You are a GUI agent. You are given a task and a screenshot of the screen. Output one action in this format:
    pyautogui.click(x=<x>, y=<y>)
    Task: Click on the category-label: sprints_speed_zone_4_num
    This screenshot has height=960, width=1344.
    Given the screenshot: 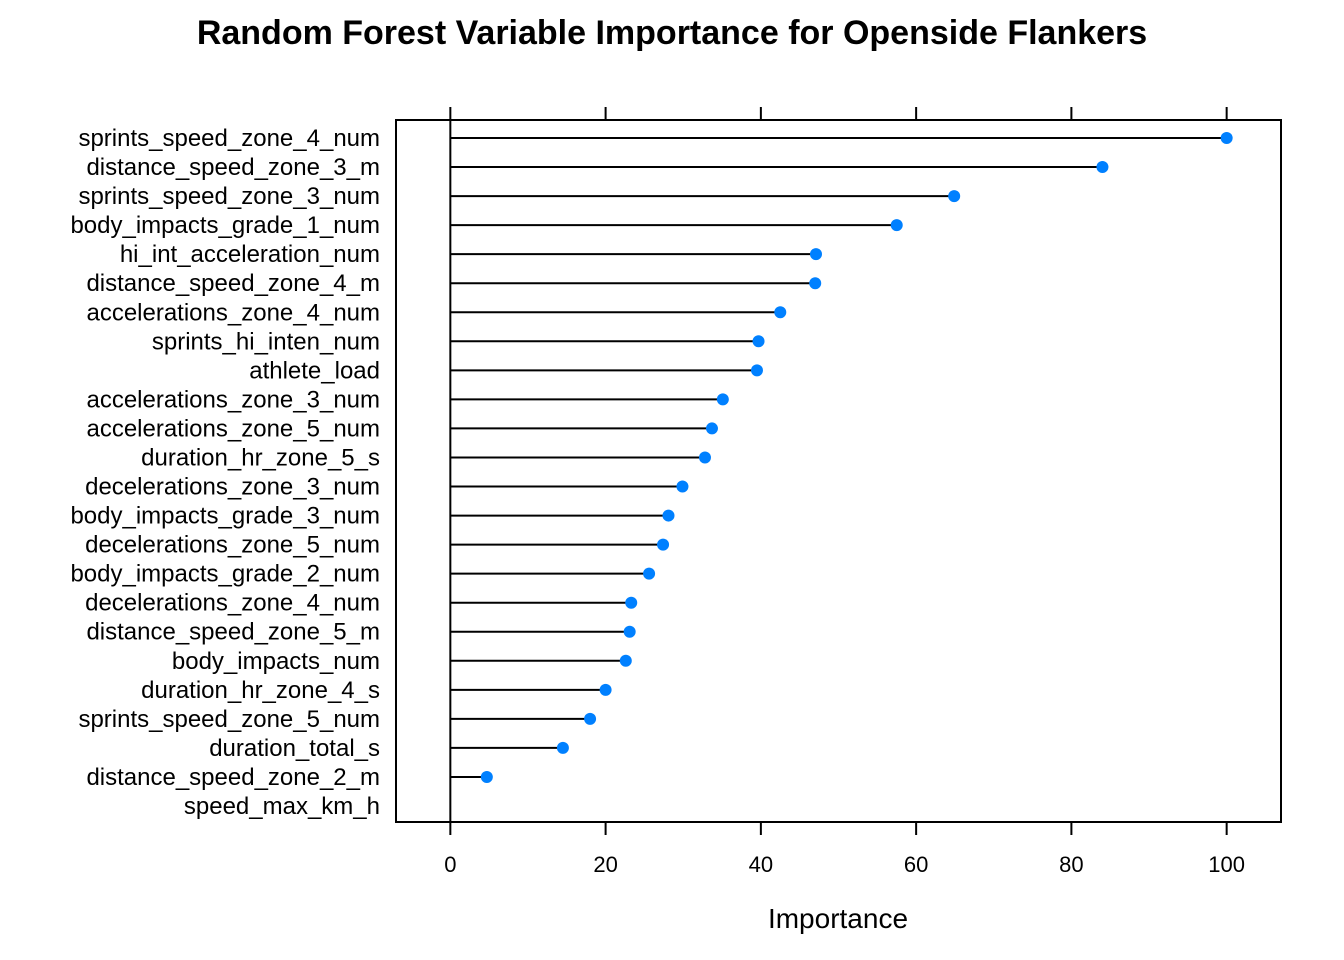 What is the action you would take?
    pyautogui.click(x=229, y=138)
    